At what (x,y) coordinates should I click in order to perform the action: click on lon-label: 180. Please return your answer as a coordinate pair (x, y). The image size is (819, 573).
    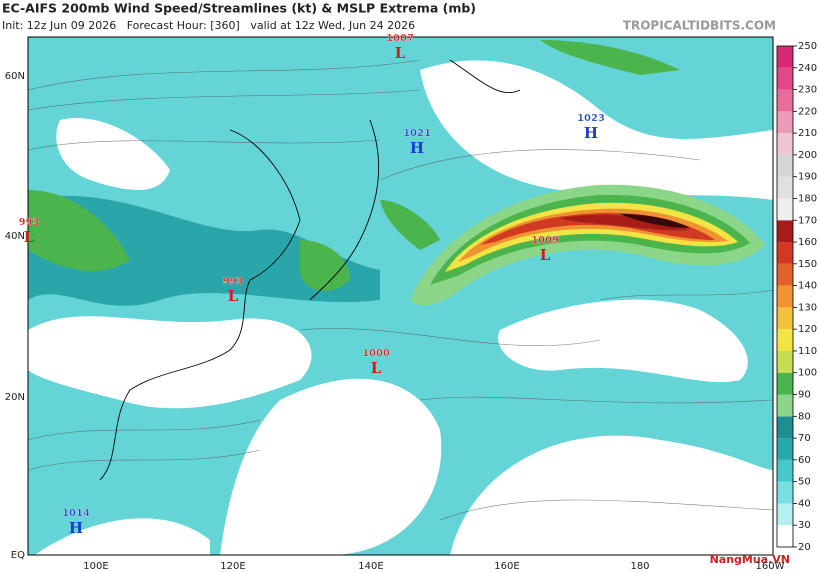
    Looking at the image, I should click on (639, 566).